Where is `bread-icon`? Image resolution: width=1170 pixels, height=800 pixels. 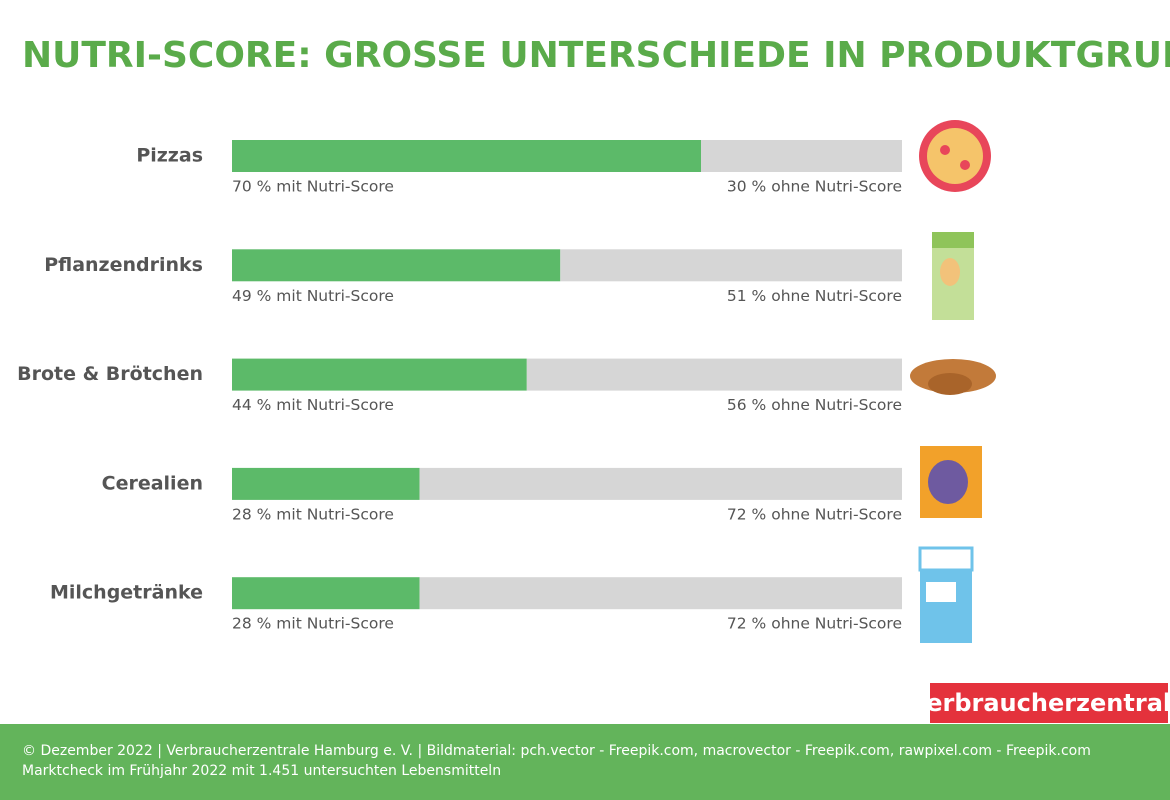 bread-icon is located at coordinates (950, 384).